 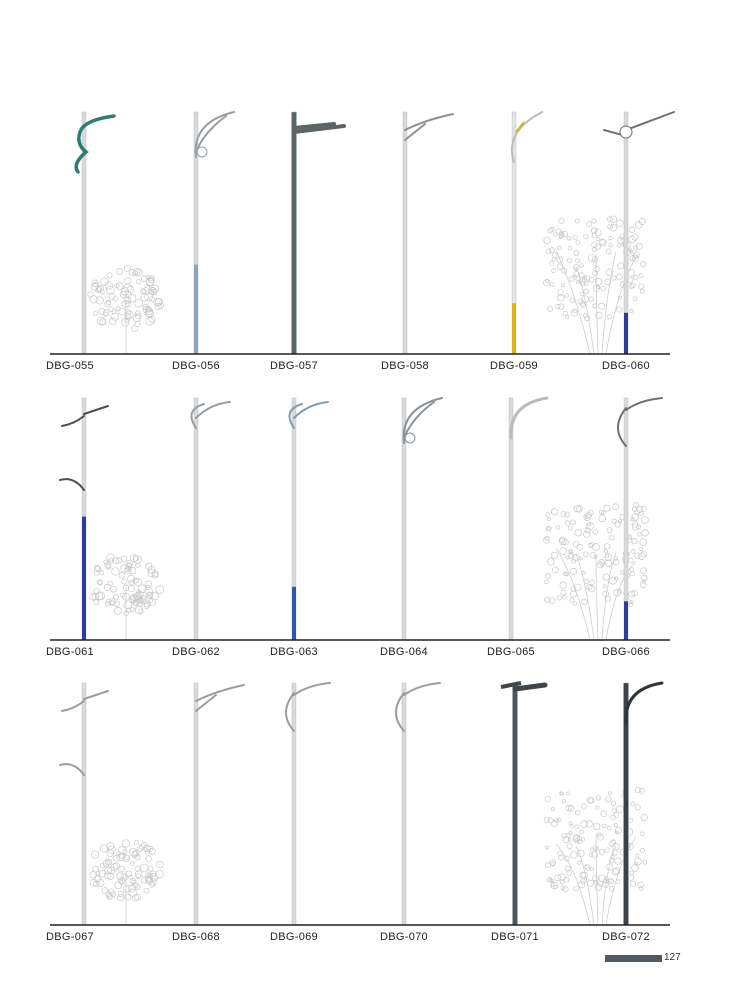 What do you see at coordinates (70, 652) in the screenshot?
I see `model-label: DBG-061` at bounding box center [70, 652].